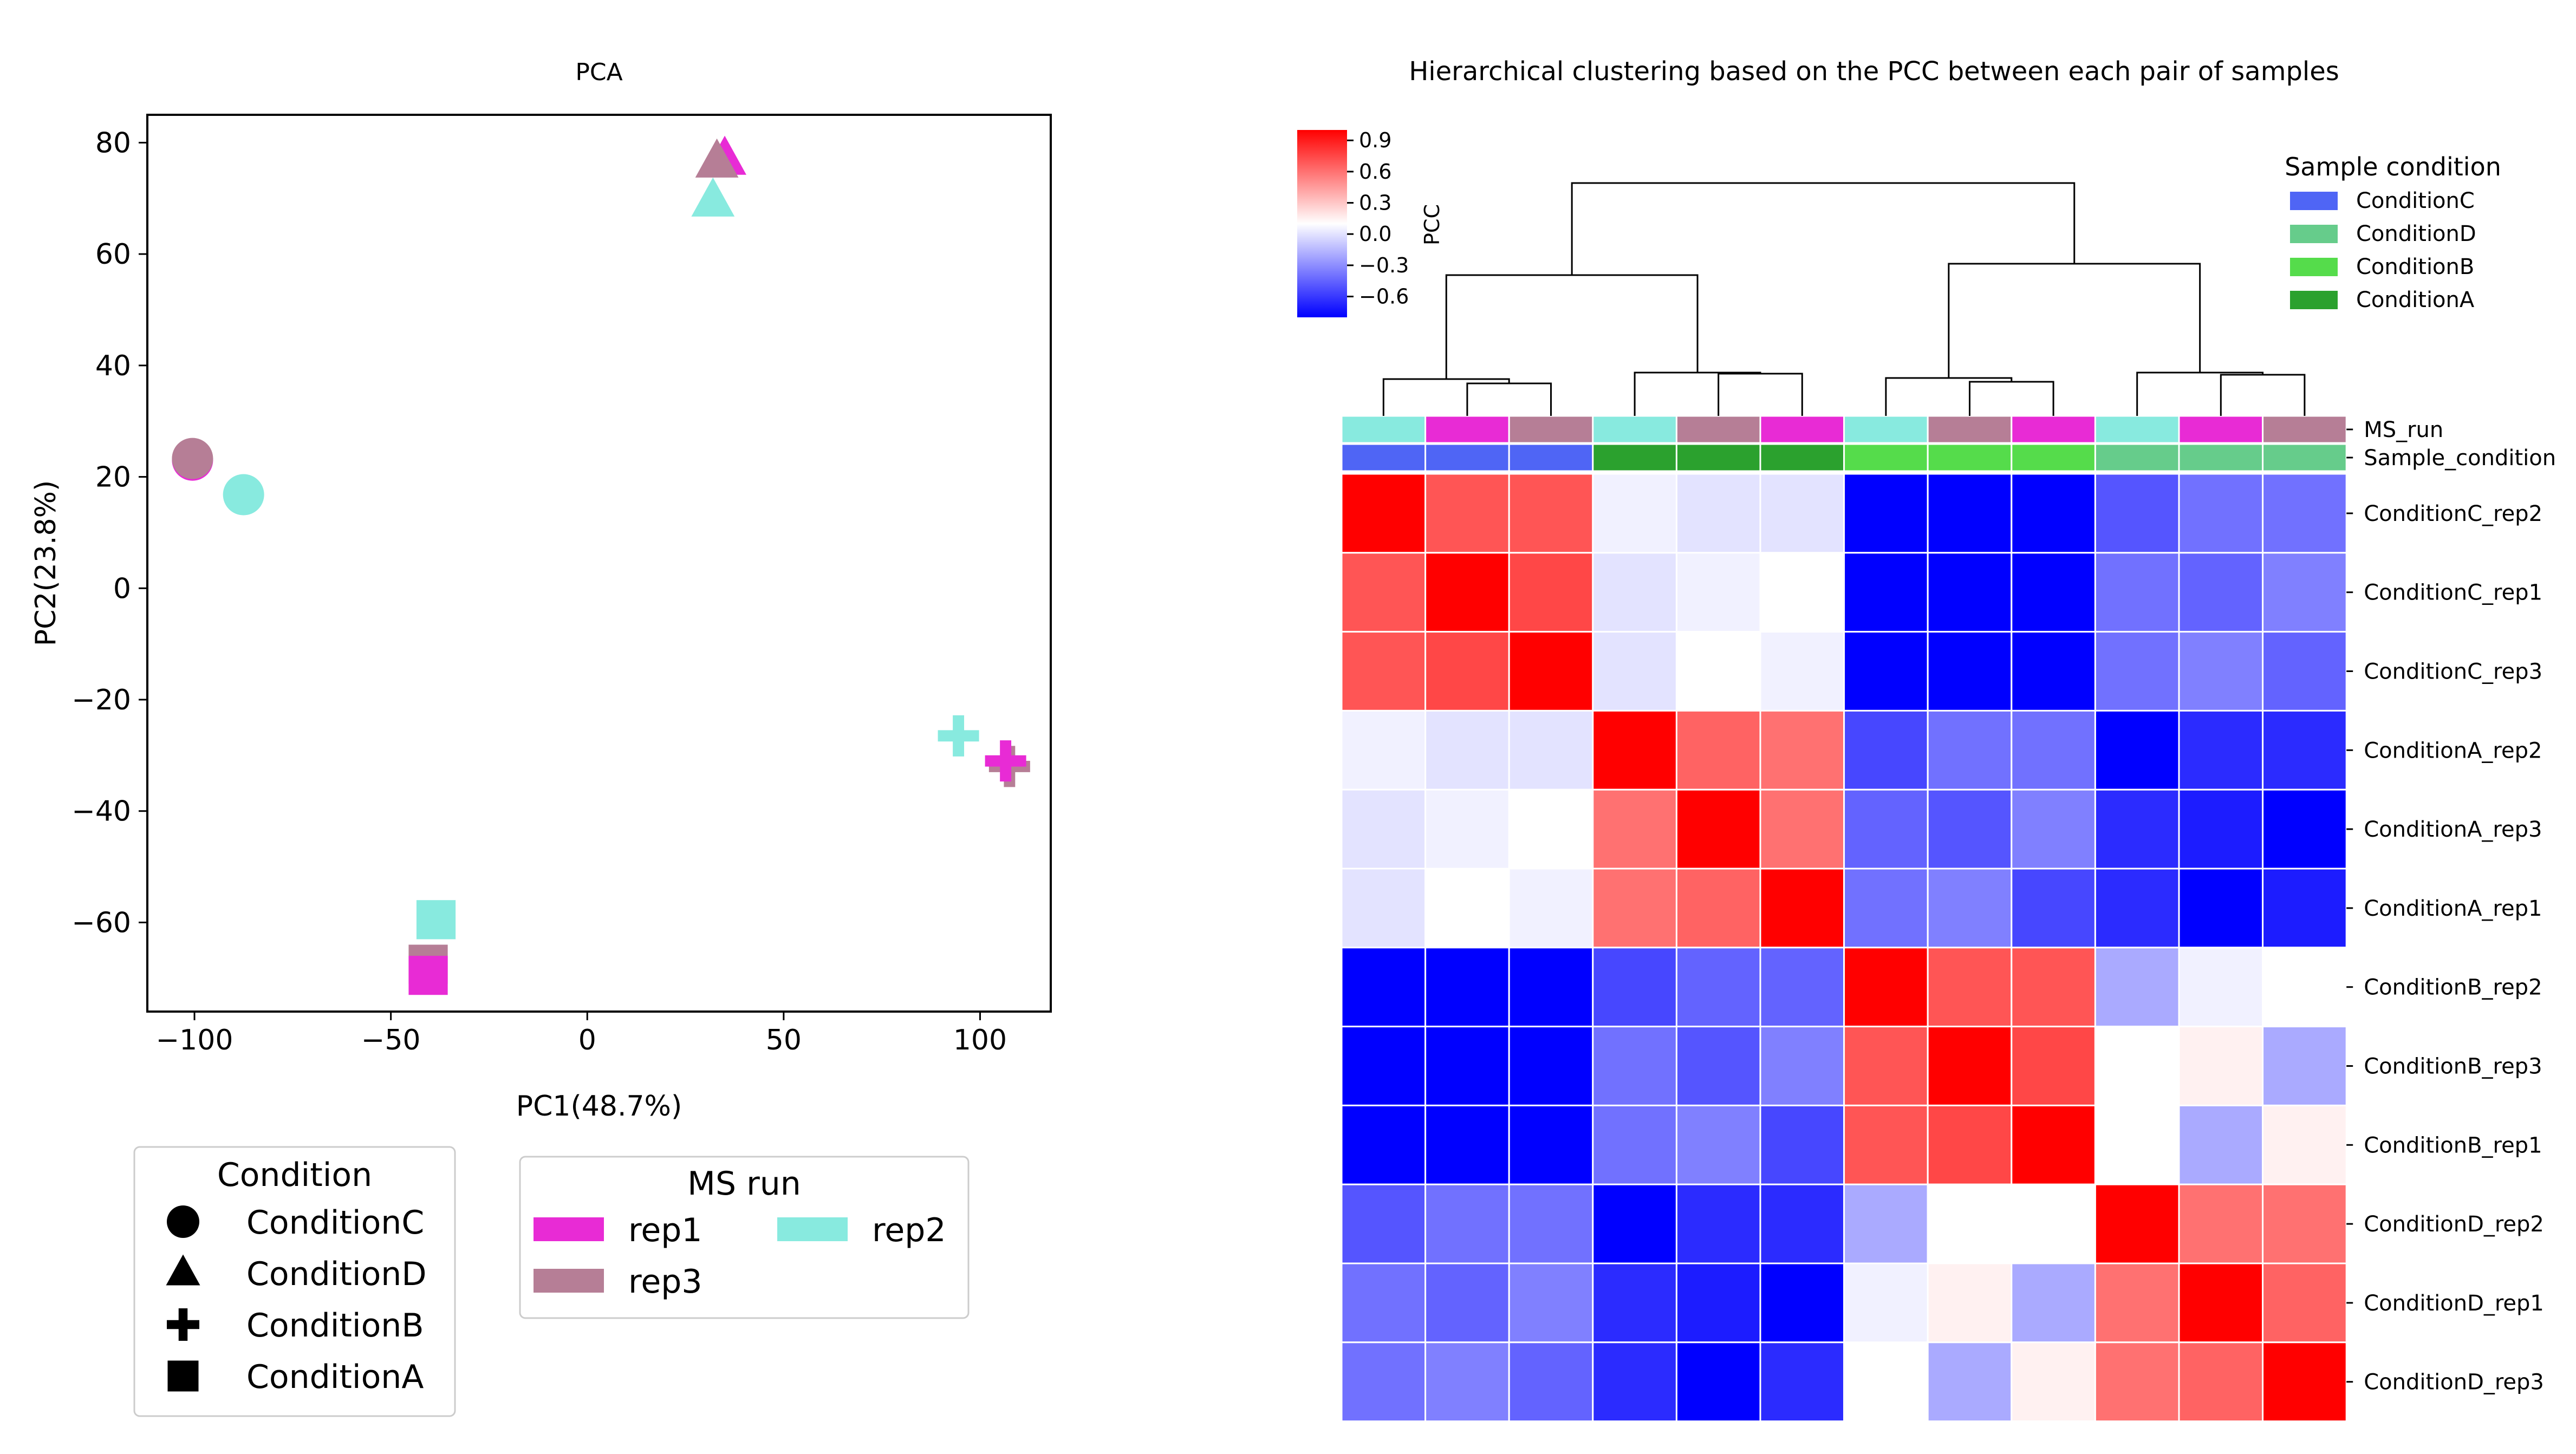 The width and height of the screenshot is (2576, 1454). Describe the element at coordinates (1375, 172) in the screenshot. I see `colorbar-tick-label: 0.6` at that location.